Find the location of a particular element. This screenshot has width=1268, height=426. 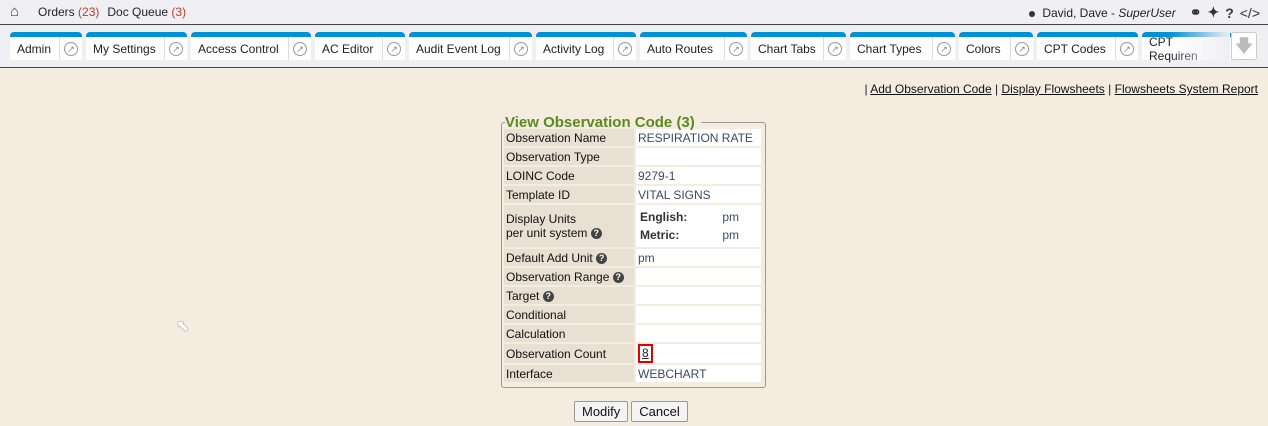

row-value: VITAL SIGNS is located at coordinates (698, 194).